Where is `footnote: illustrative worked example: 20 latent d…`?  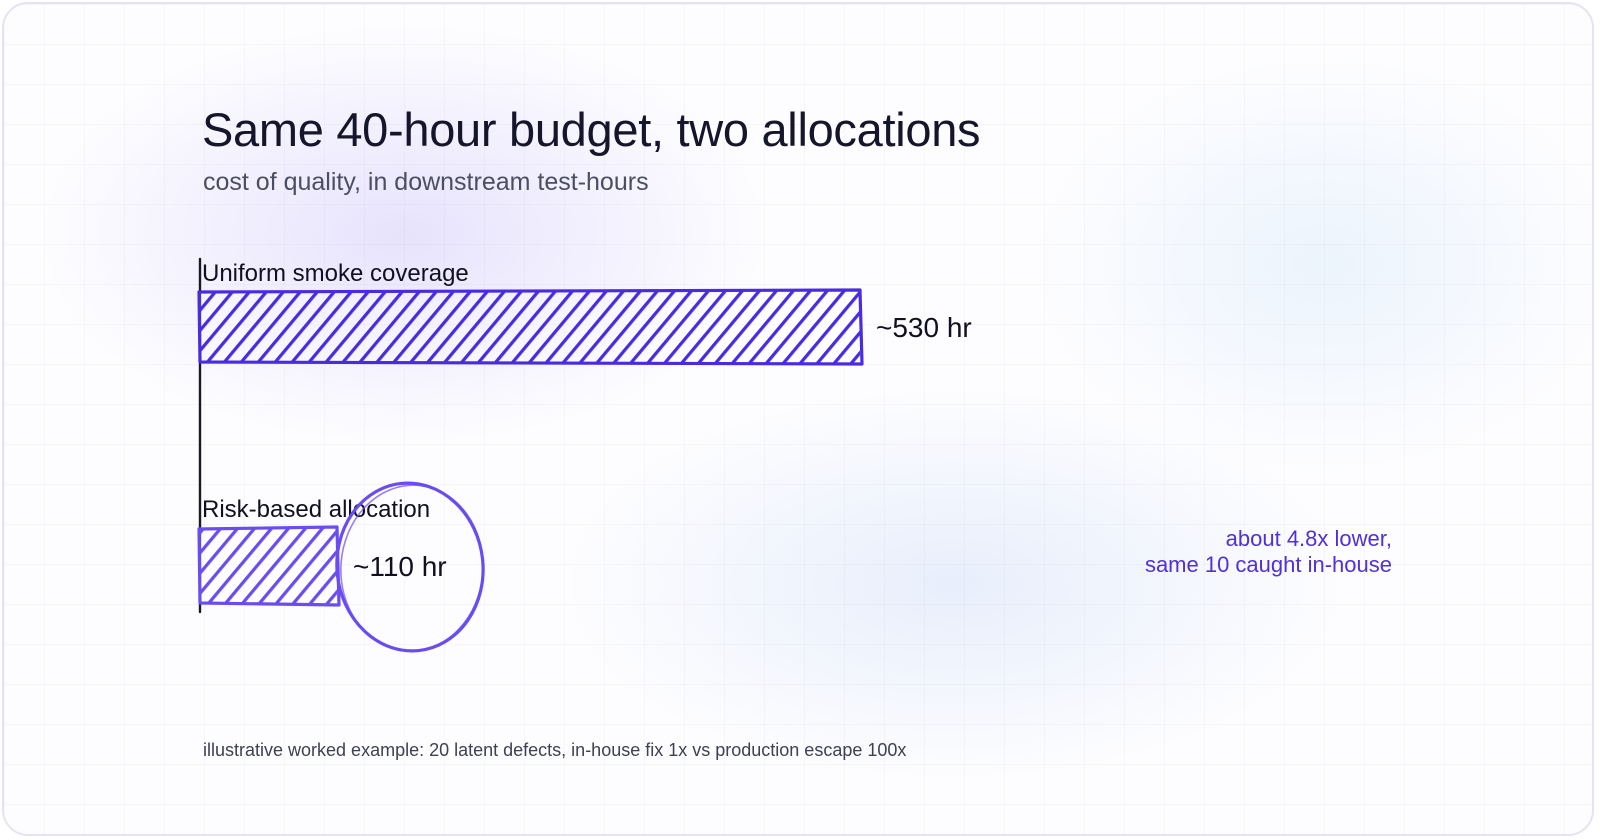 footnote: illustrative worked example: 20 latent d… is located at coordinates (555, 750).